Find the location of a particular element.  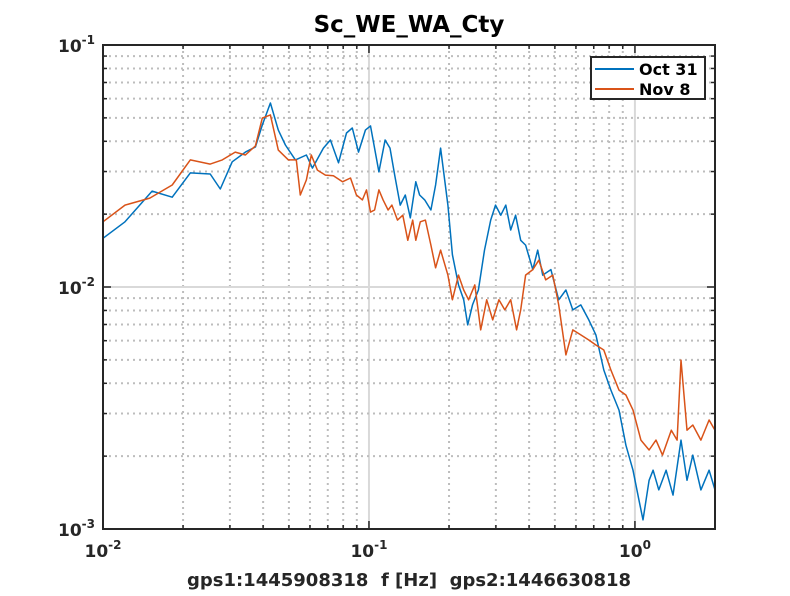

y-tick-label: 10⁻² is located at coordinates (76, 287).